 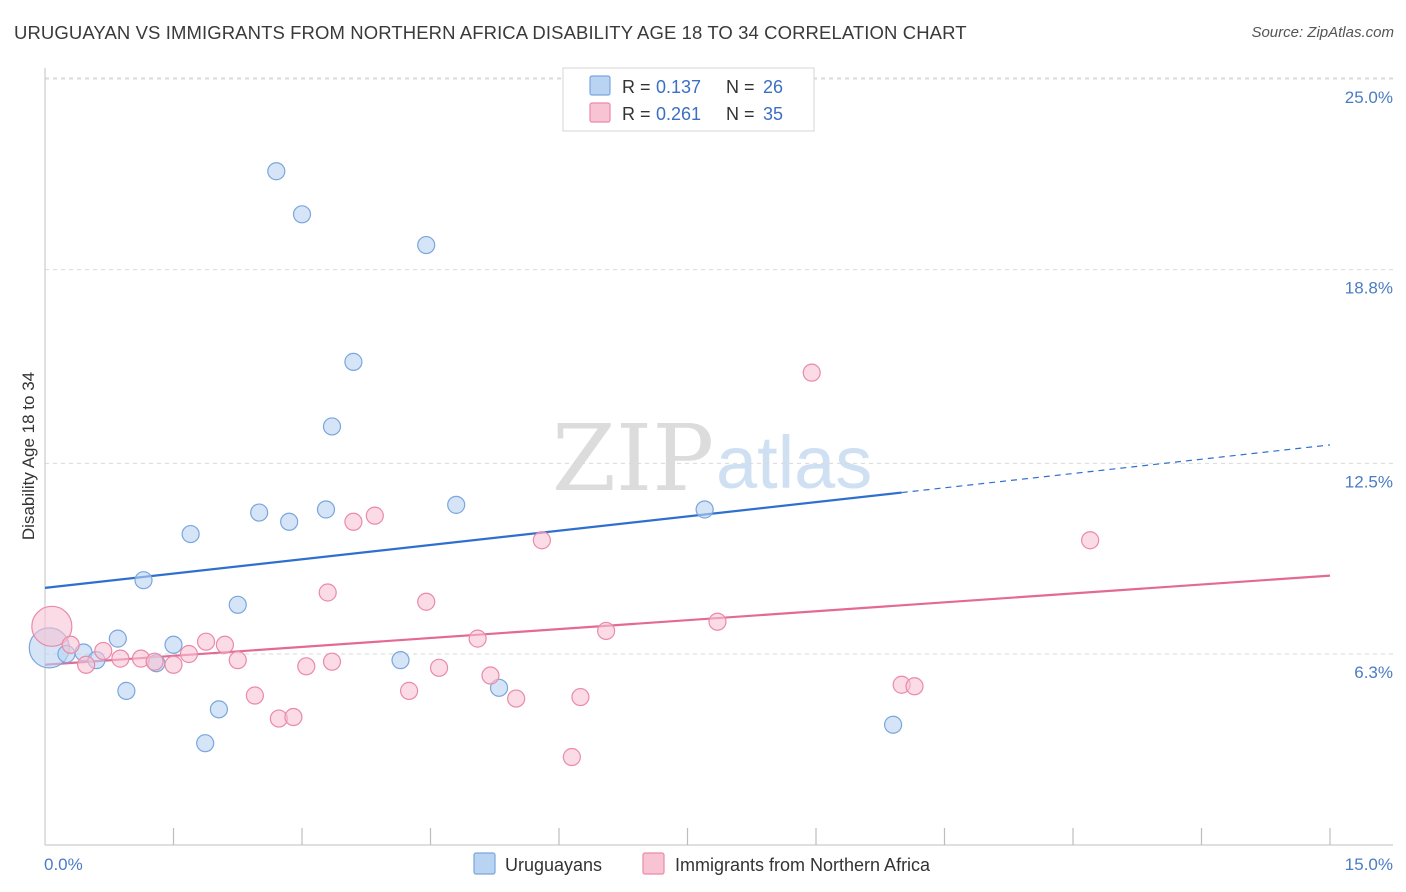 What do you see at coordinates (773, 87) in the screenshot?
I see `legend-n-value-1: 26` at bounding box center [773, 87].